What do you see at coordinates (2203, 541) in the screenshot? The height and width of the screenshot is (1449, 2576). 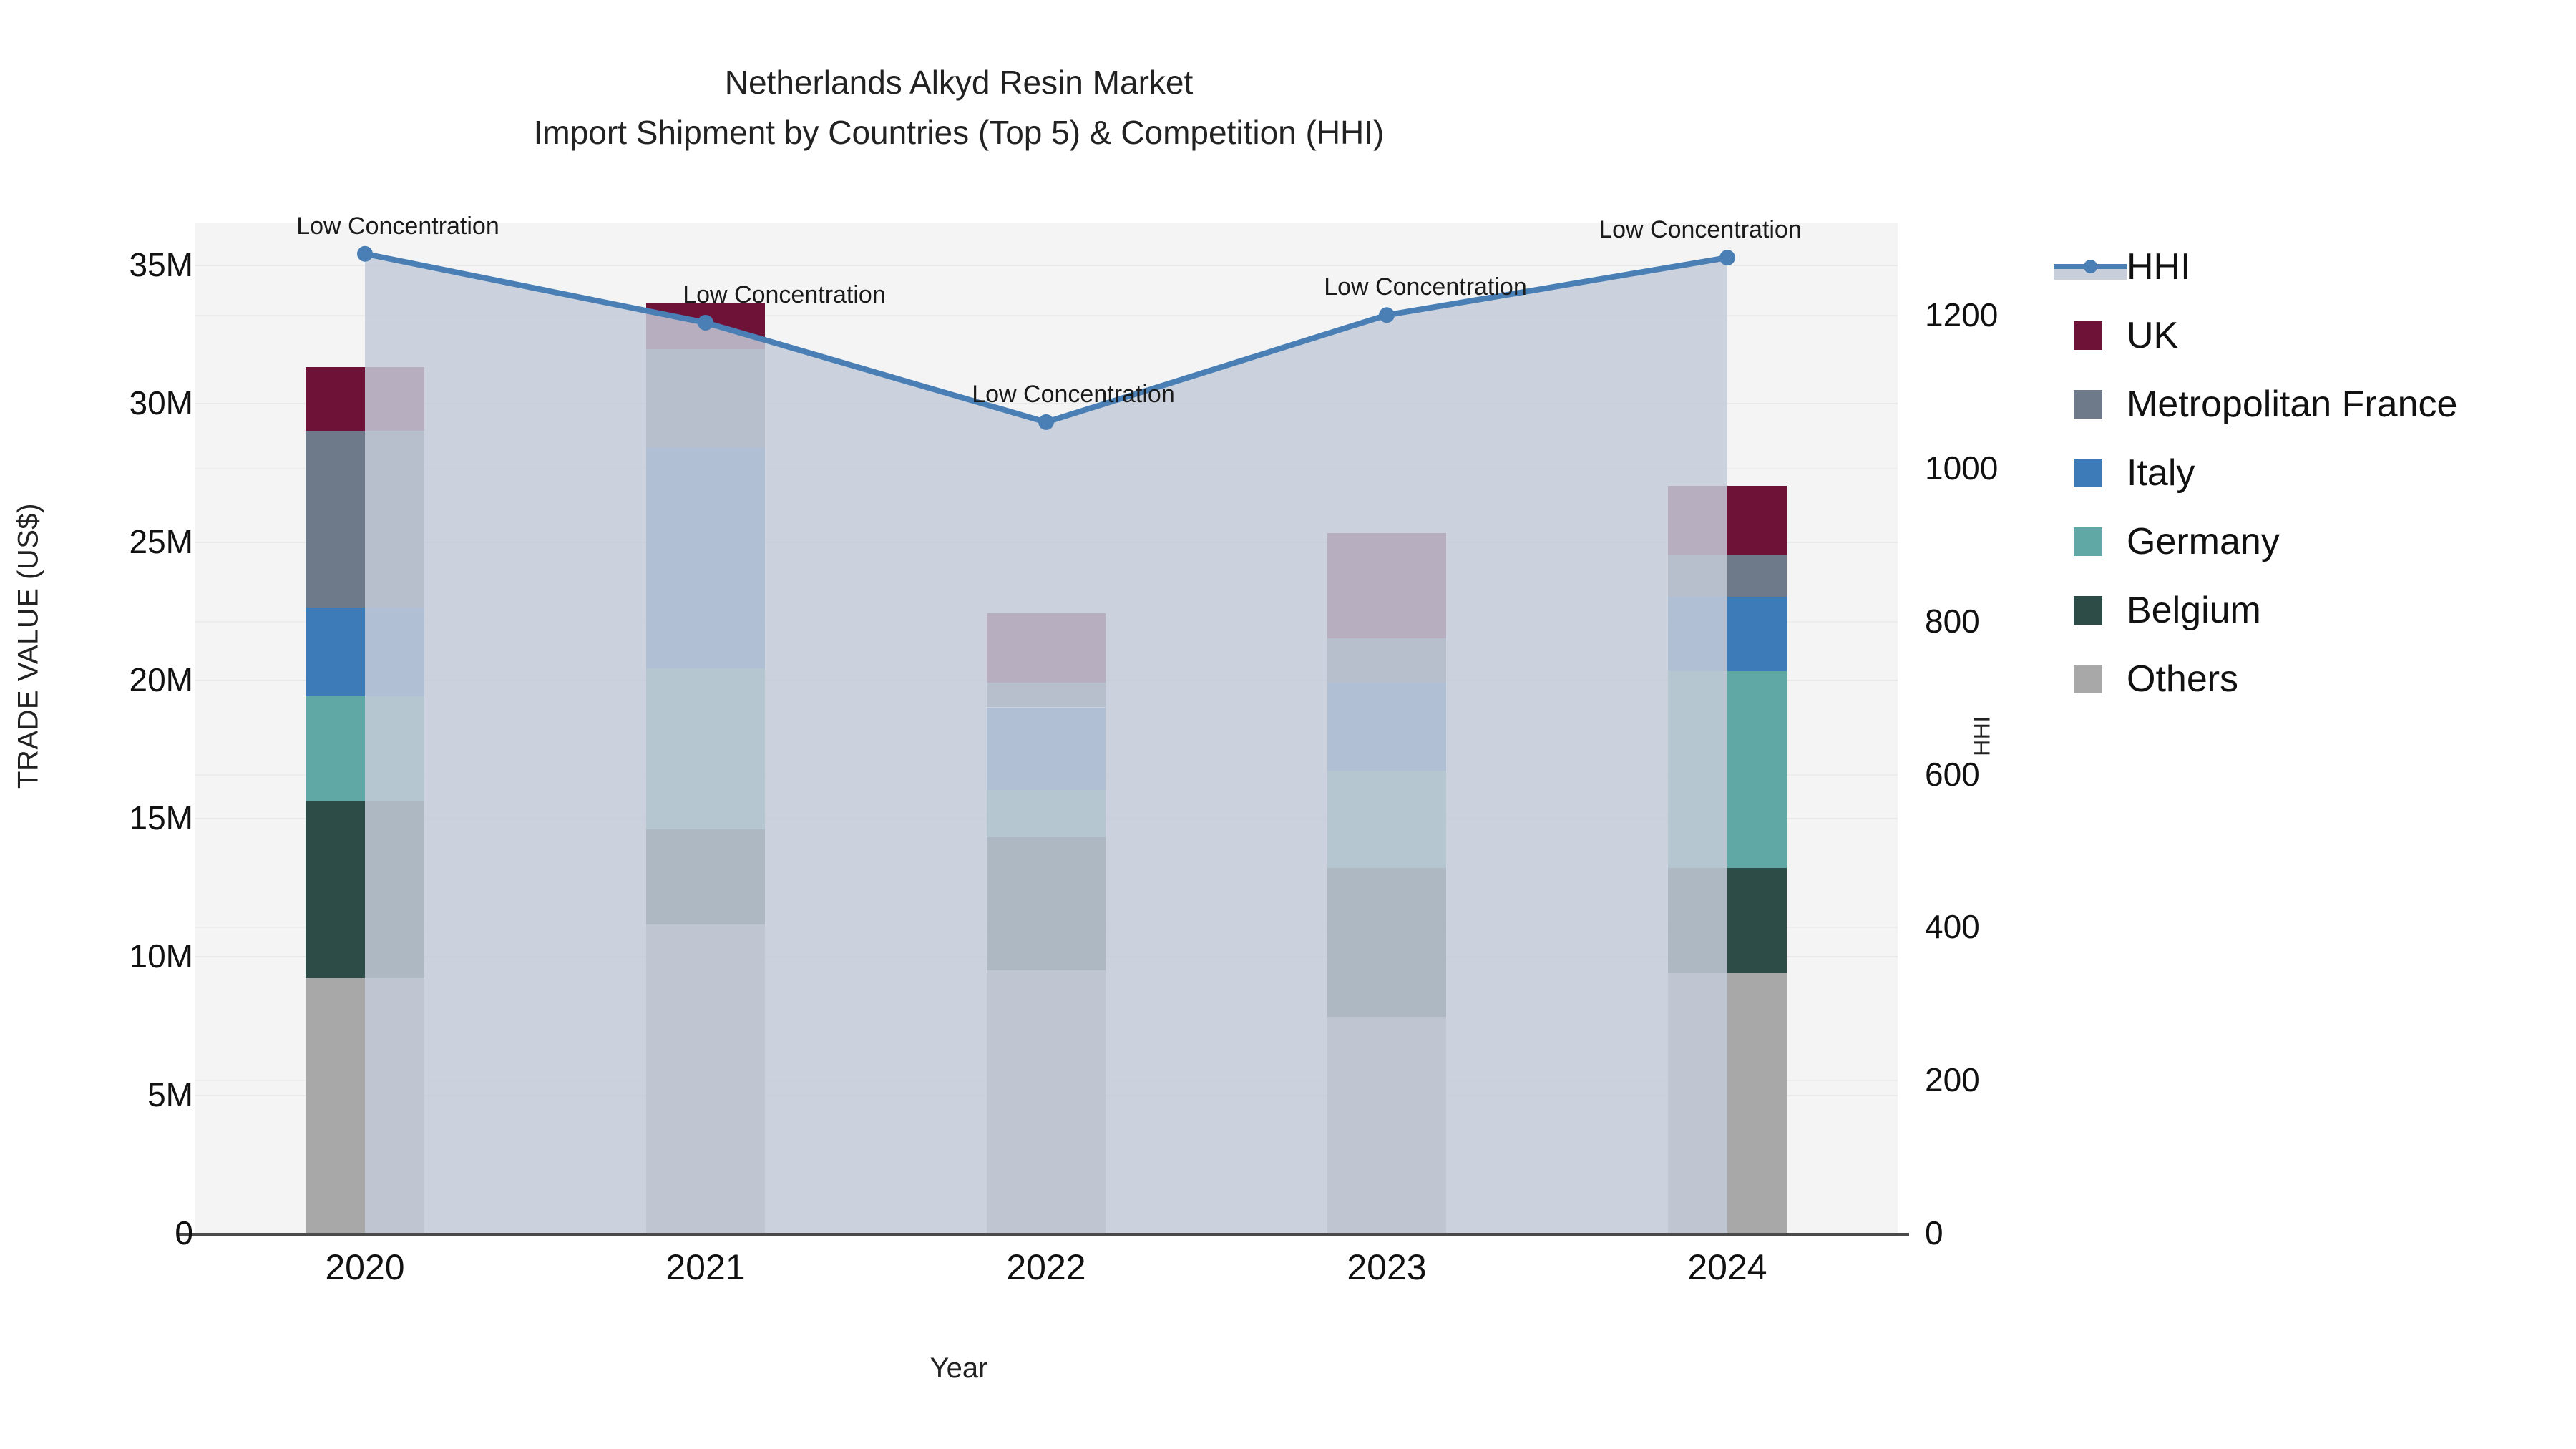 I see `legend-item-label: Germany` at bounding box center [2203, 541].